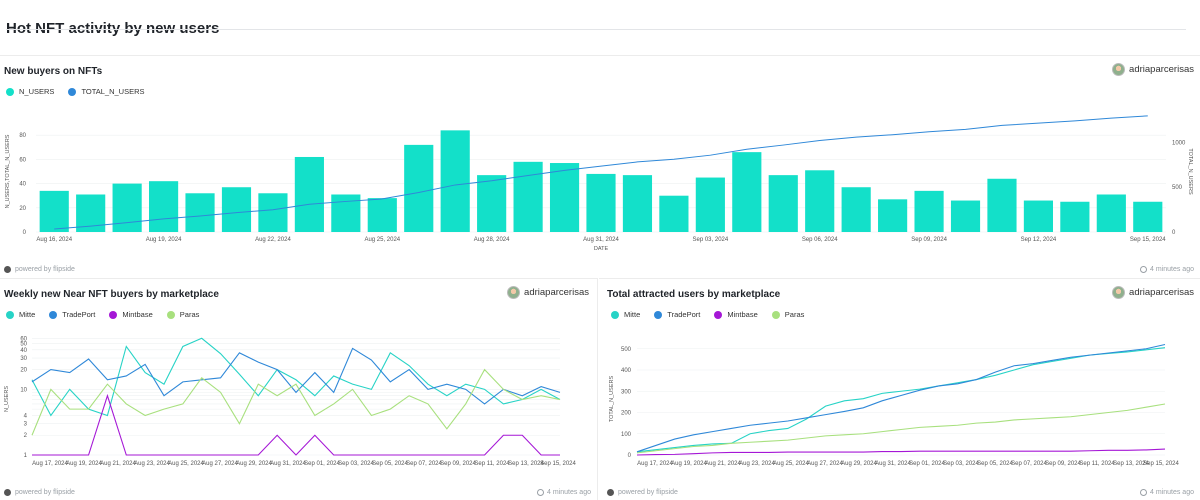 This screenshot has width=1200, height=500. What do you see at coordinates (152, 464) in the screenshot?
I see `x-tick-label: Aug 23, 2024` at bounding box center [152, 464].